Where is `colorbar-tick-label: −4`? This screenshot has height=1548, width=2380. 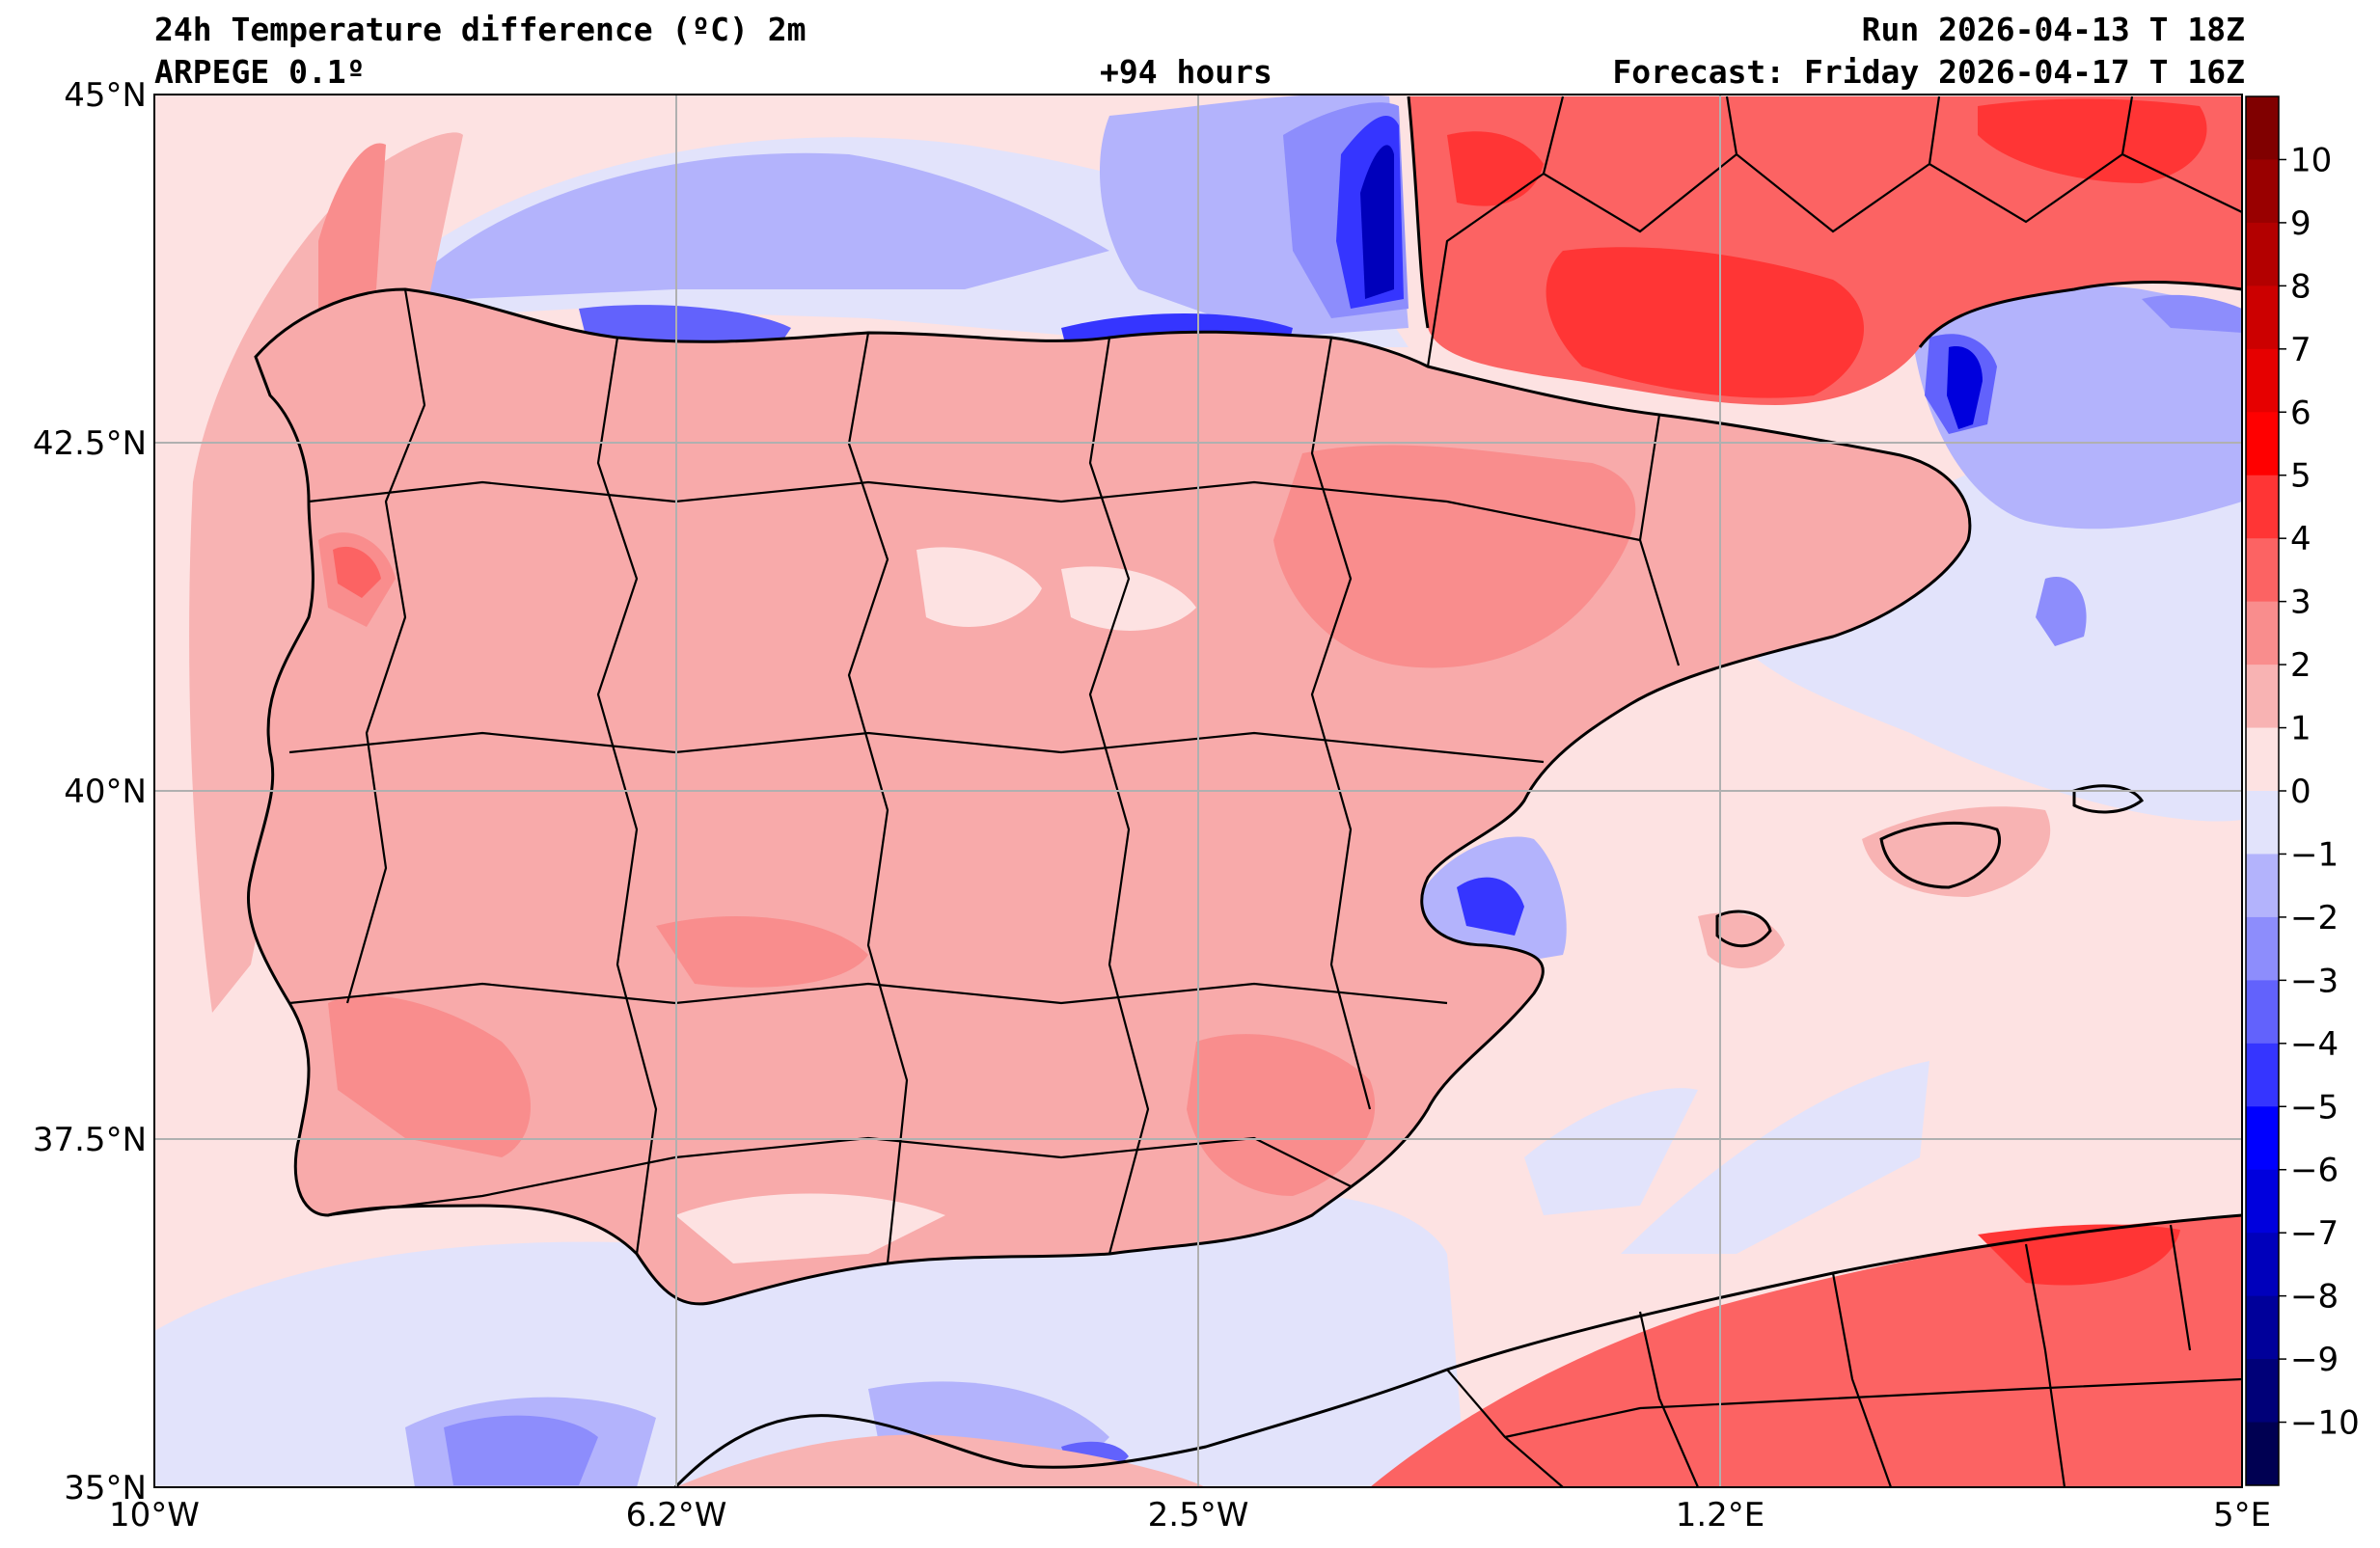 colorbar-tick-label: −4 is located at coordinates (2314, 1044).